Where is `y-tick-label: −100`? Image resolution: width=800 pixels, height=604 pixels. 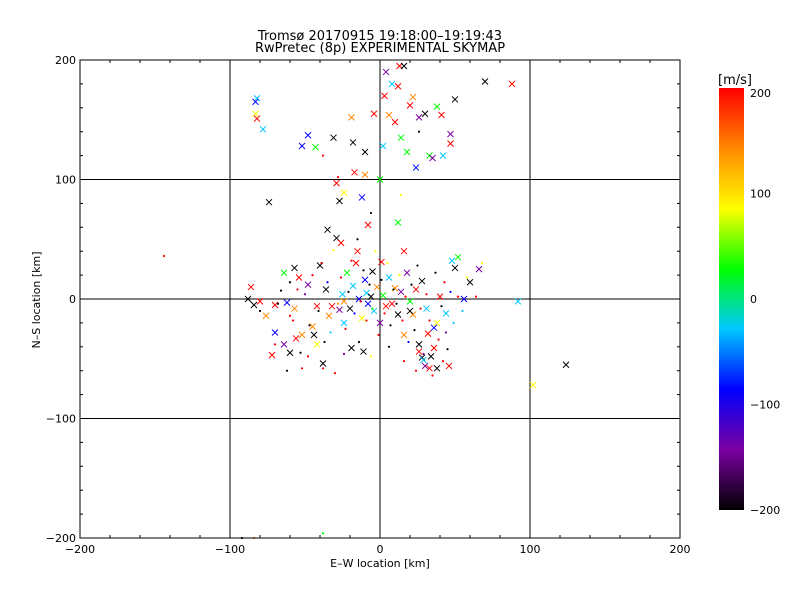
y-tick-label: −100 is located at coordinates (61, 419).